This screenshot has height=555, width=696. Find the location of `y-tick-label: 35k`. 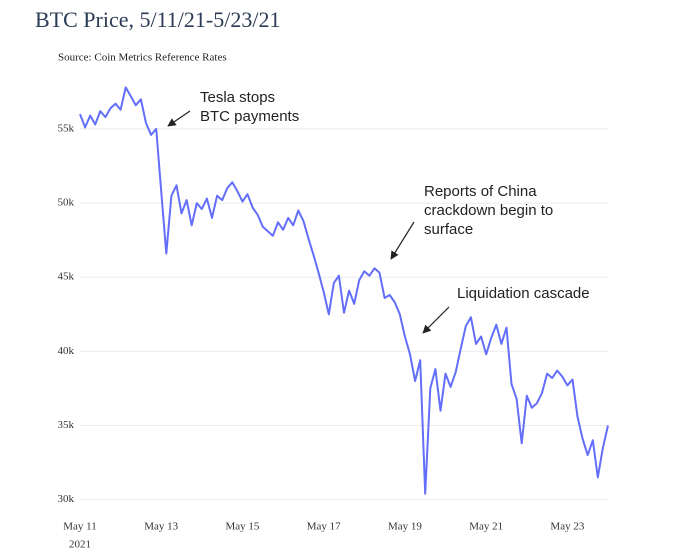

y-tick-label: 35k is located at coordinates (66, 425).